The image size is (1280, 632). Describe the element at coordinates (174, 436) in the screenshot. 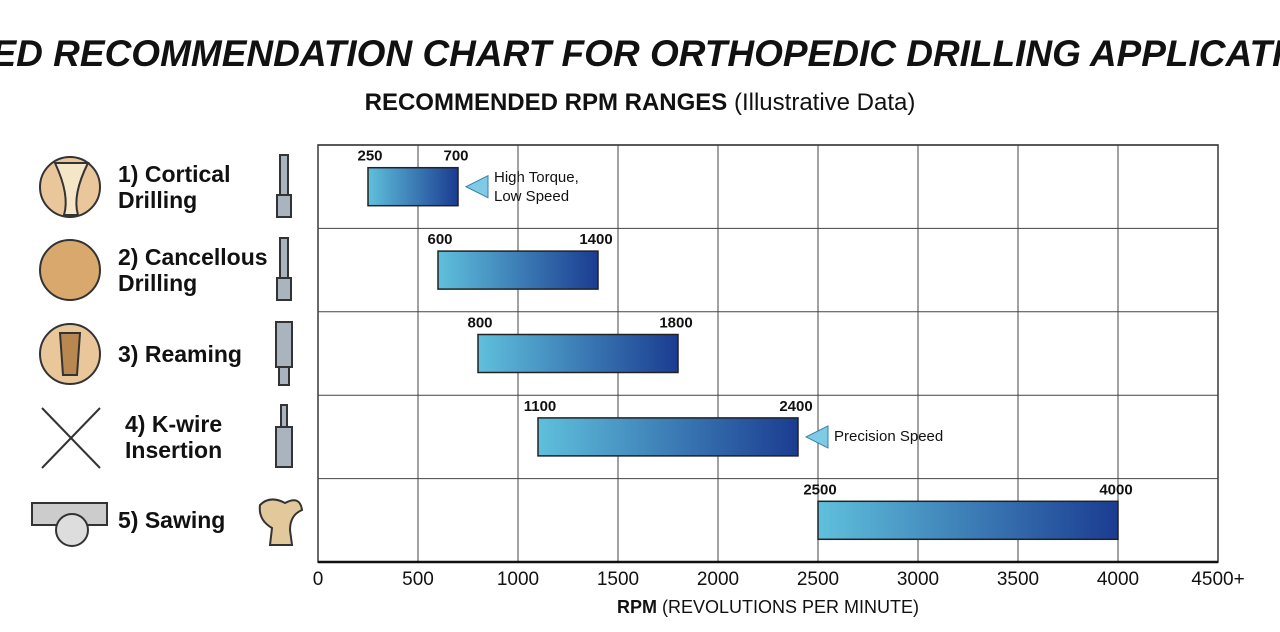

I see `category-label: 4) K-wire Insertion` at that location.